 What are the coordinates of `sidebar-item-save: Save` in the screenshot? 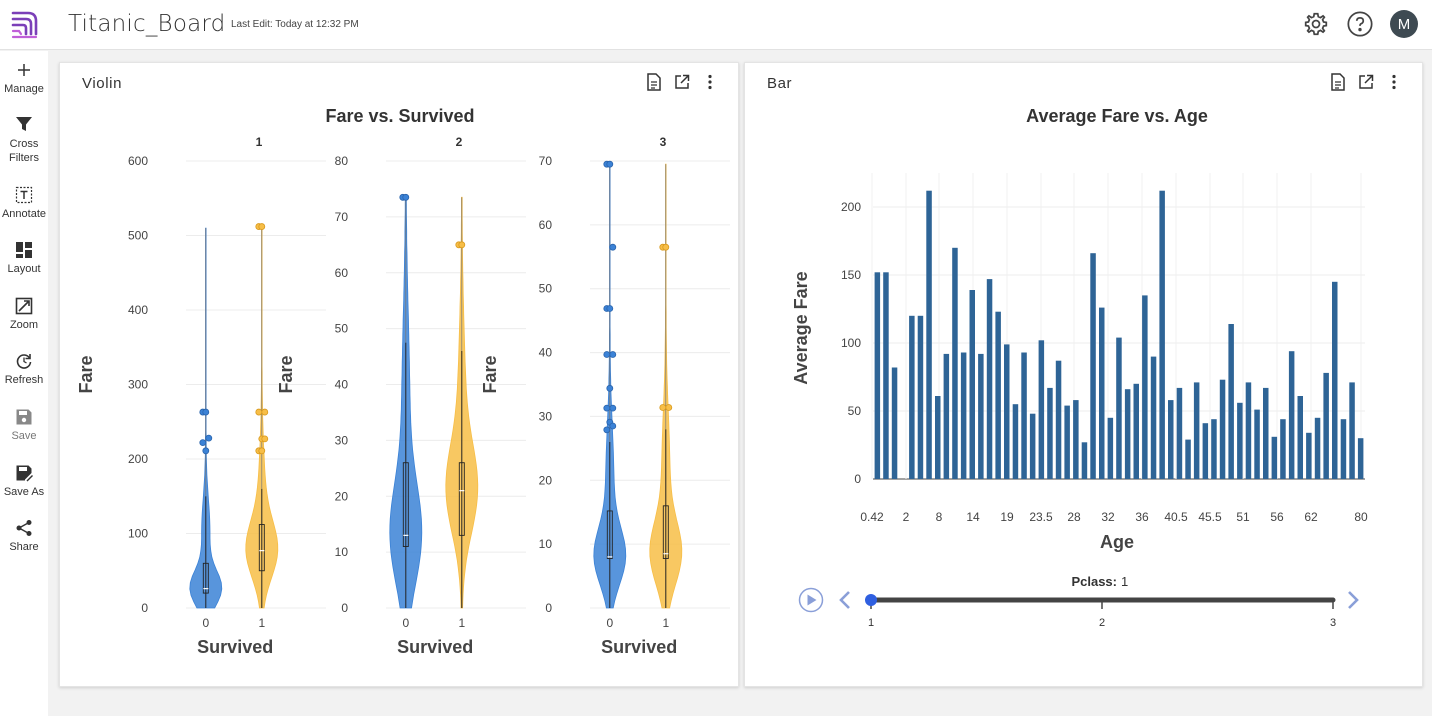 It's located at (24, 425).